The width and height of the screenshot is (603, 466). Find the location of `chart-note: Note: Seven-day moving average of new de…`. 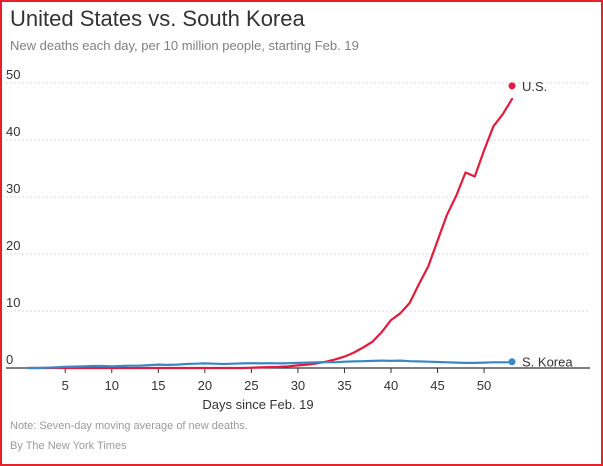

chart-note: Note: Seven-day moving average of new de… is located at coordinates (129, 426).